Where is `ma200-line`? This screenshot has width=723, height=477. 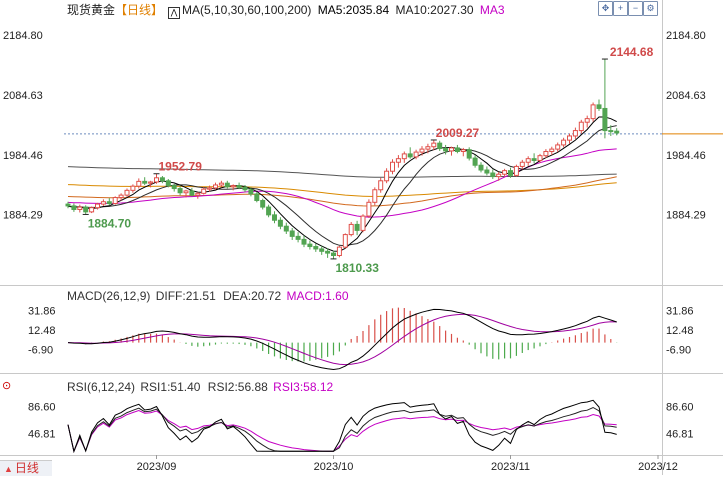
ma200-line is located at coordinates (342, 172).